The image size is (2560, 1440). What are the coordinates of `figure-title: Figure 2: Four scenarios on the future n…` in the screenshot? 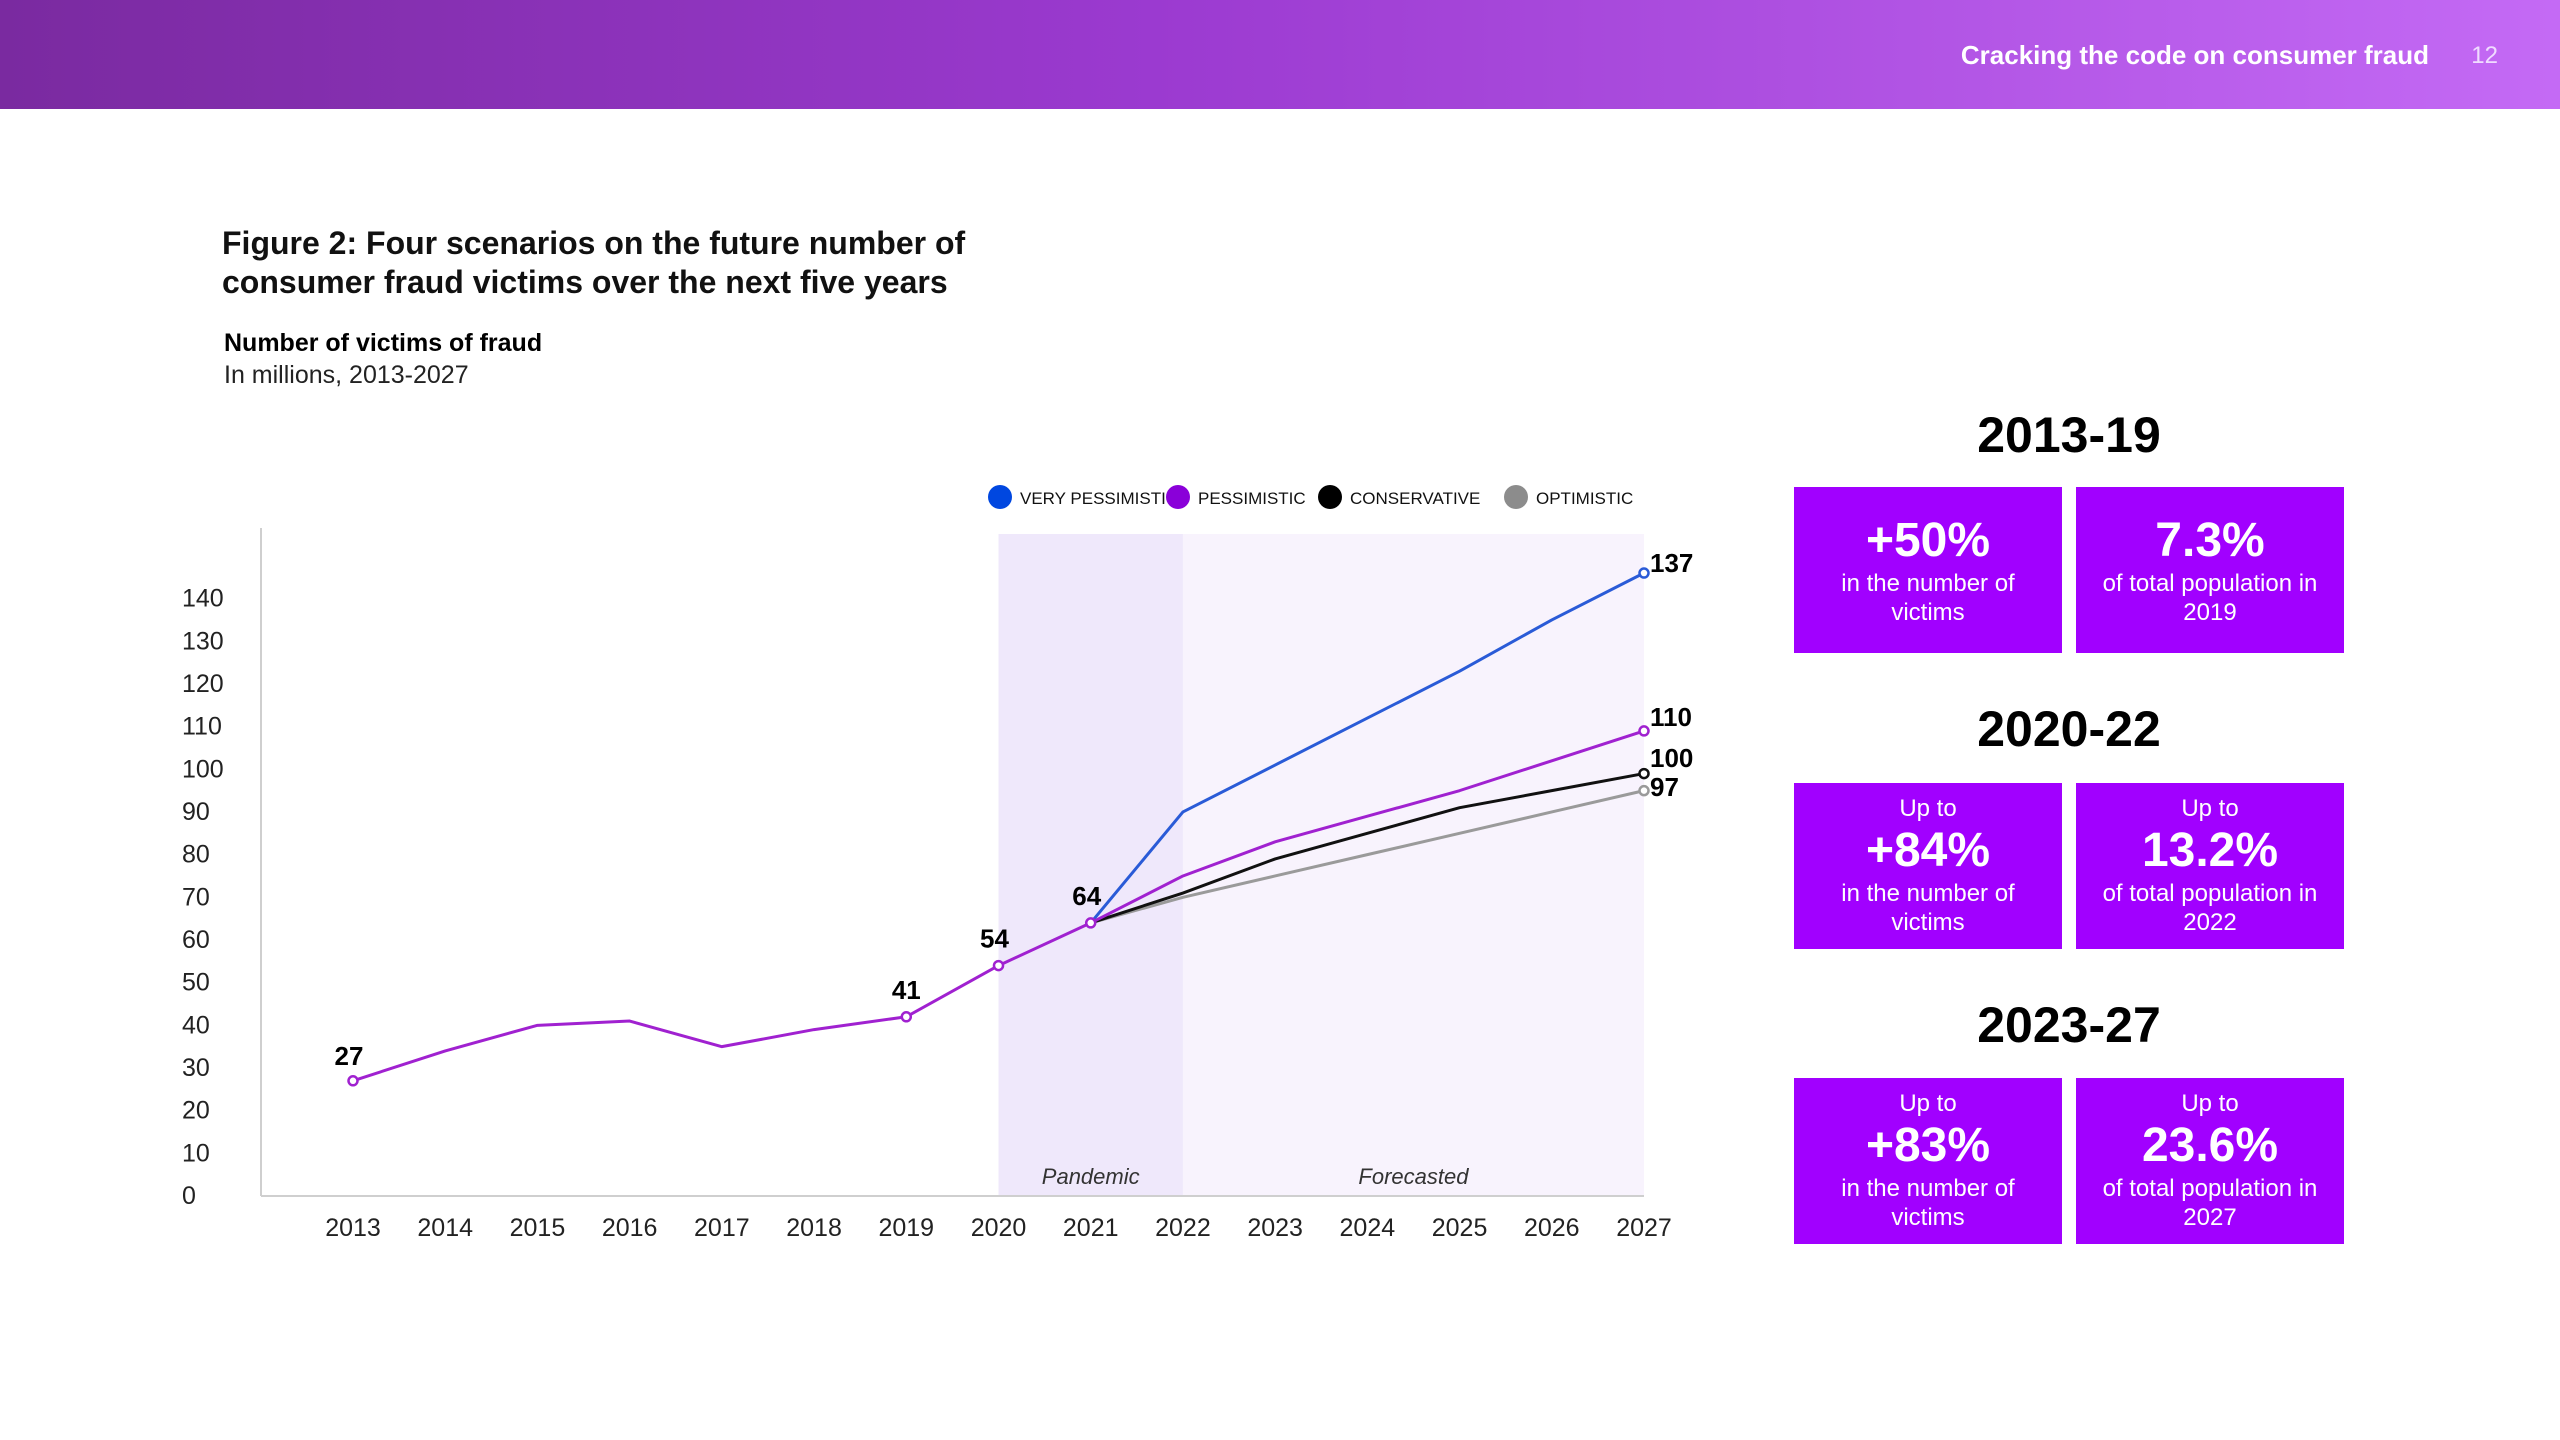 It's located at (594, 262).